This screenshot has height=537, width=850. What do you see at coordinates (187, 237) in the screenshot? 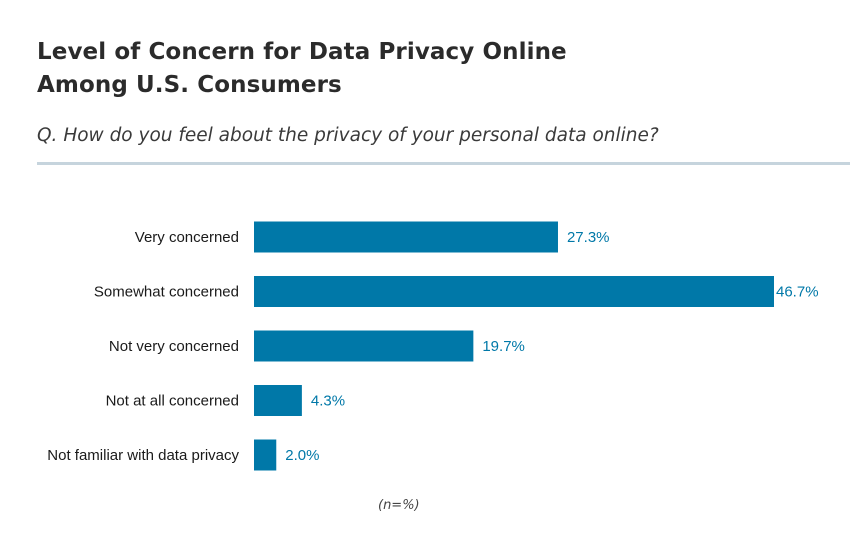
I see `category-label: Very concerned` at bounding box center [187, 237].